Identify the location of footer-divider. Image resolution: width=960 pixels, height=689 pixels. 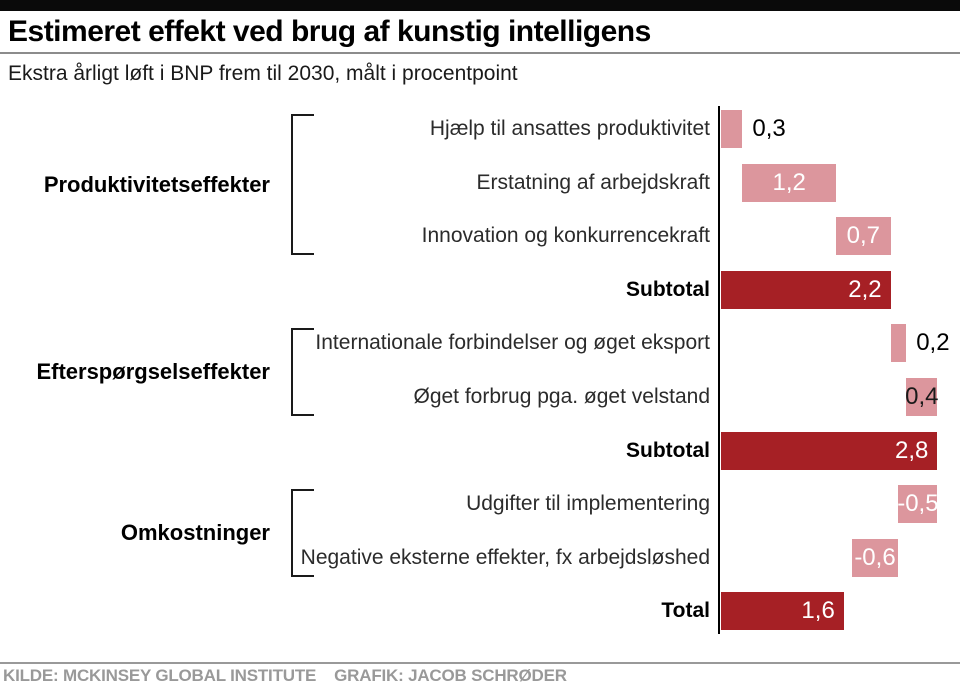
(480, 663).